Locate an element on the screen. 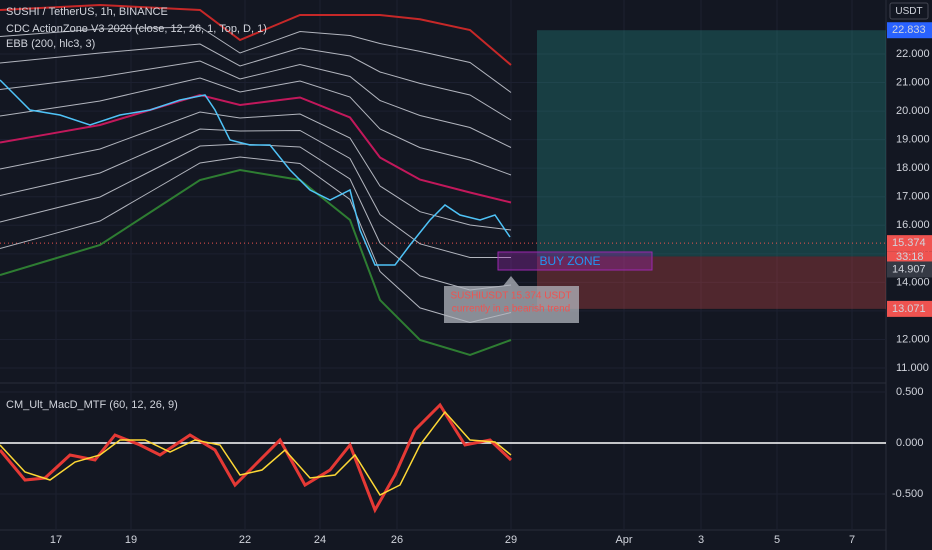 This screenshot has height=550, width=932. buy-zone-label: BUY ZONE is located at coordinates (569, 261).